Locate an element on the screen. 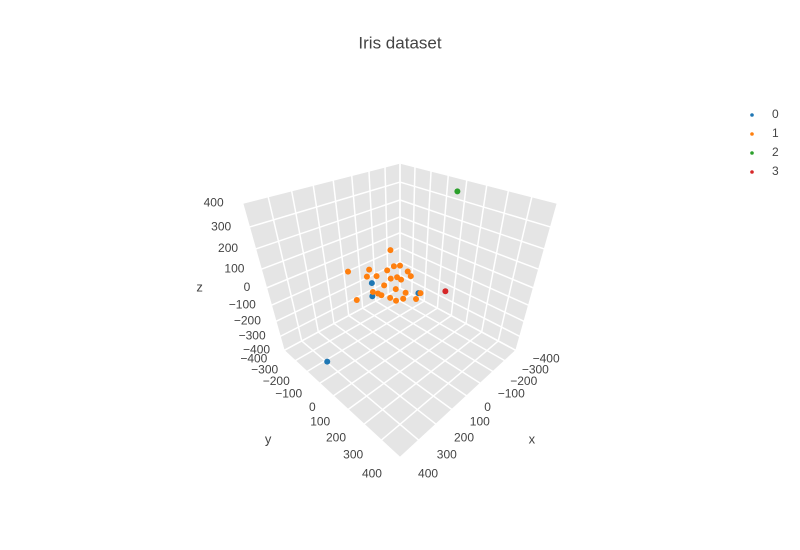 The image size is (800, 550). legend: 0 1 2 3 is located at coordinates (764, 142).